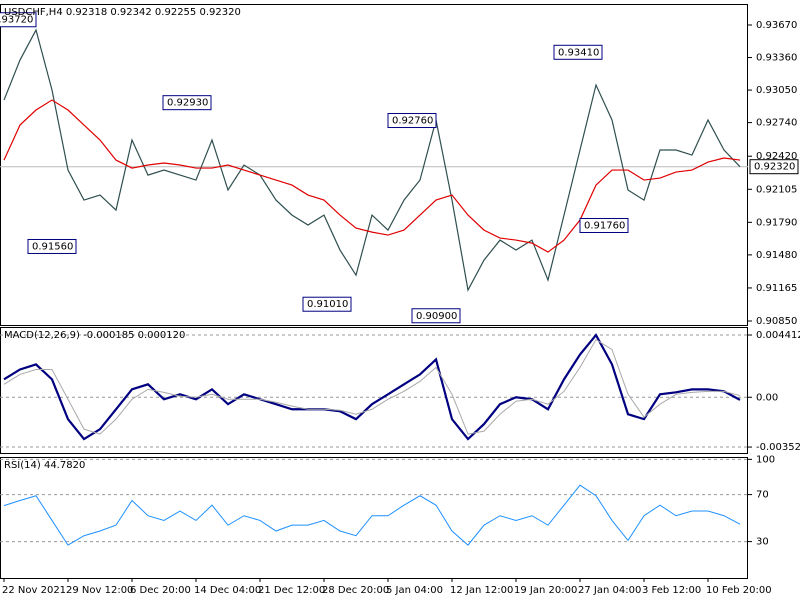  I want to click on x-tick-label: 19 Jan 20:00, so click(545, 590).